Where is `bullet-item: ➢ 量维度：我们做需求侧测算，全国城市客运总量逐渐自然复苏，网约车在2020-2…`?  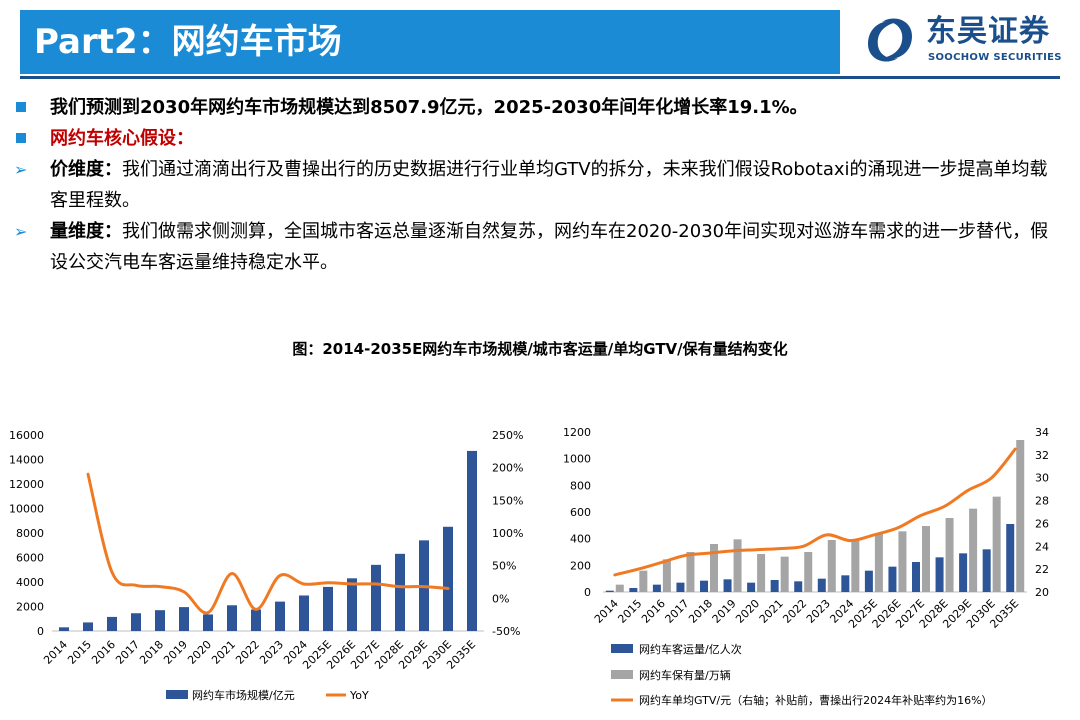
bullet-item: ➢ 量维度：我们做需求侧测算，全国城市客运总量逐渐自然复苏，网约车在2020-2… is located at coordinates (539, 247).